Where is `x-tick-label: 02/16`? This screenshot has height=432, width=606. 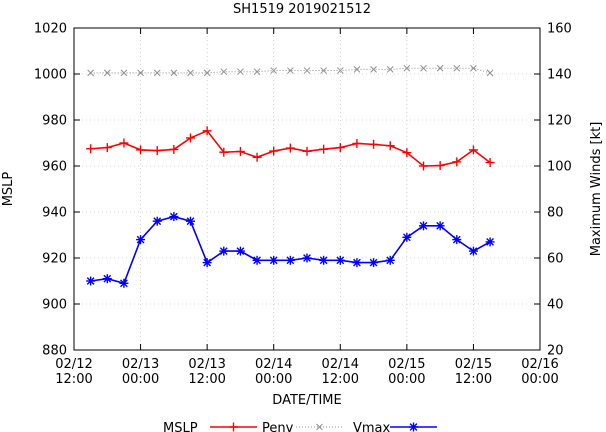
x-tick-label: 02/16 is located at coordinates (539, 364).